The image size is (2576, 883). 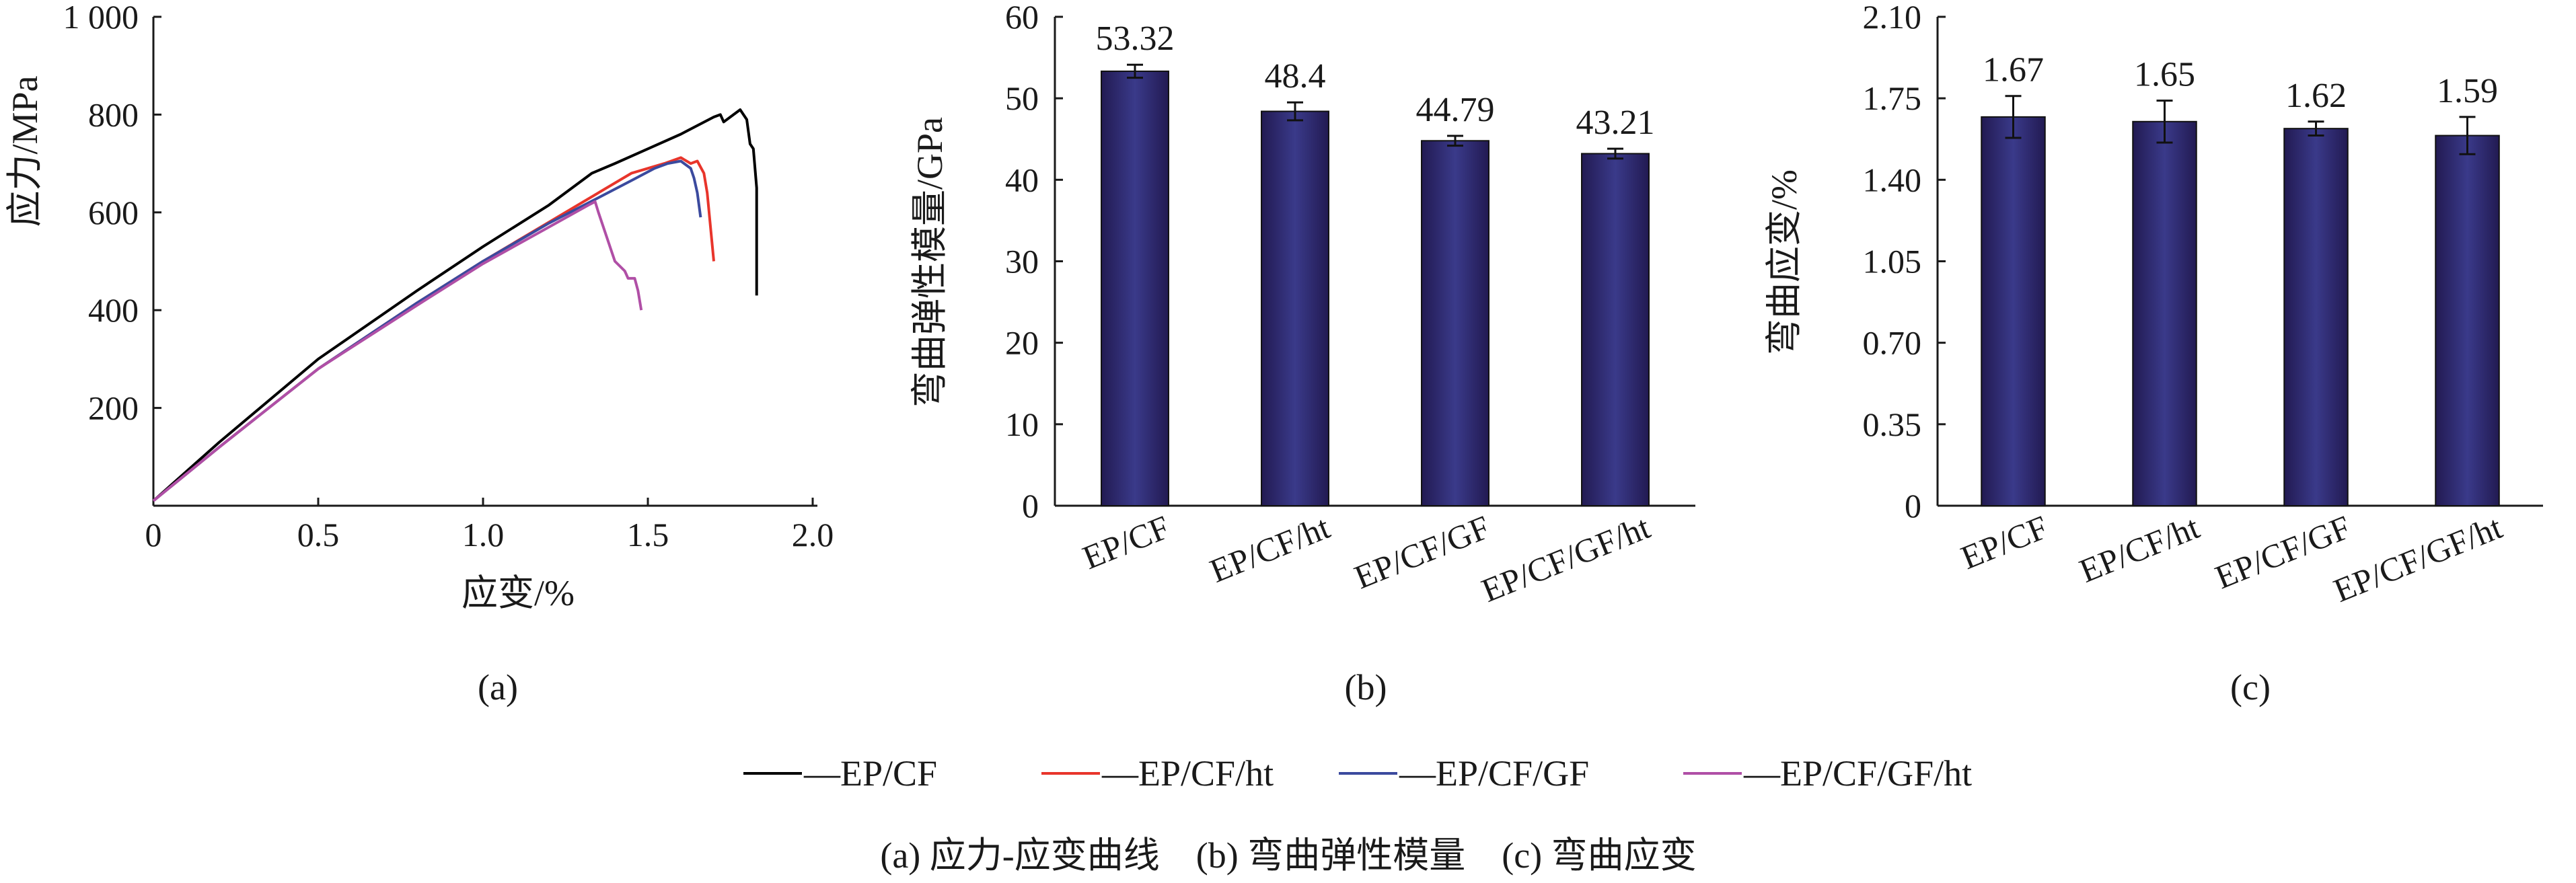 What do you see at coordinates (1858, 773) in the screenshot?
I see `legend-label-ep-cf-gf-ht: —EP/CF/GF/ht` at bounding box center [1858, 773].